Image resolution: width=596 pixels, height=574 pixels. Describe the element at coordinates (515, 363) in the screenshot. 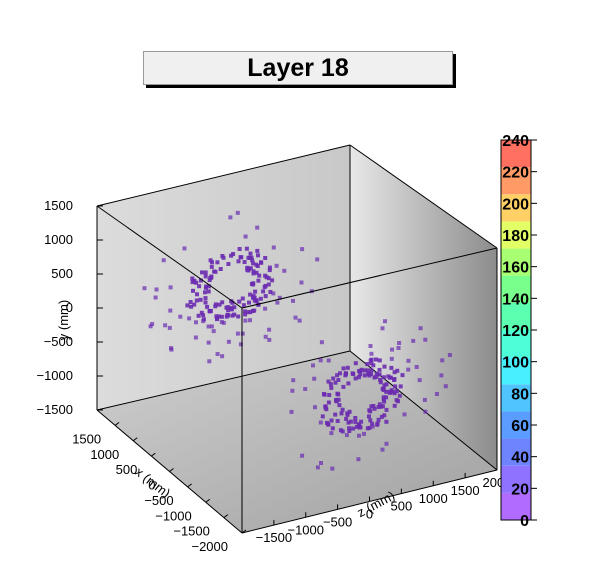

I see `palette-label: 100` at that location.